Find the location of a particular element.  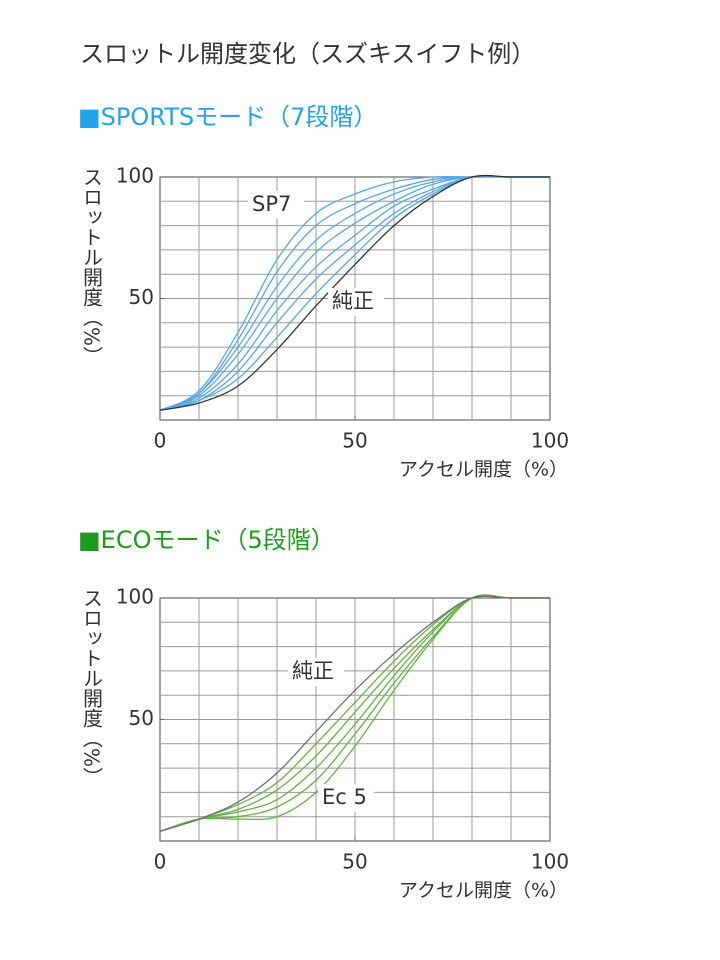

annotation: Ec 5 is located at coordinates (344, 797).